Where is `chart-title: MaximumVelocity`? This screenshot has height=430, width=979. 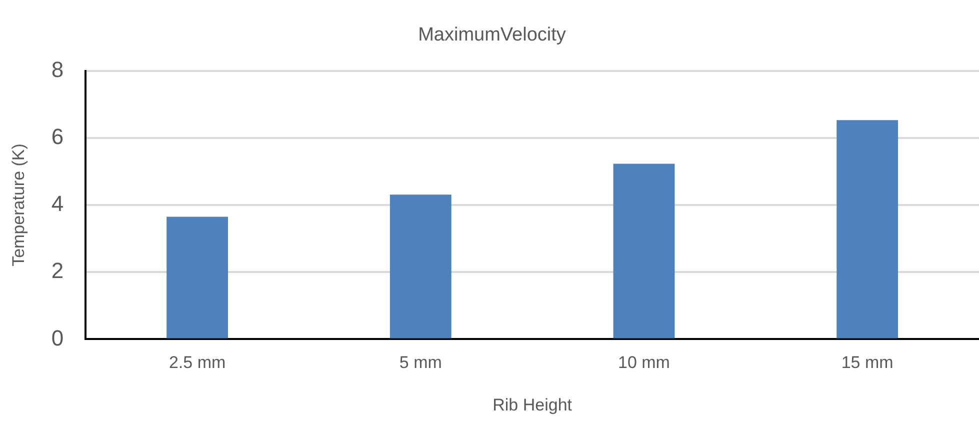
chart-title: MaximumVelocity is located at coordinates (492, 35).